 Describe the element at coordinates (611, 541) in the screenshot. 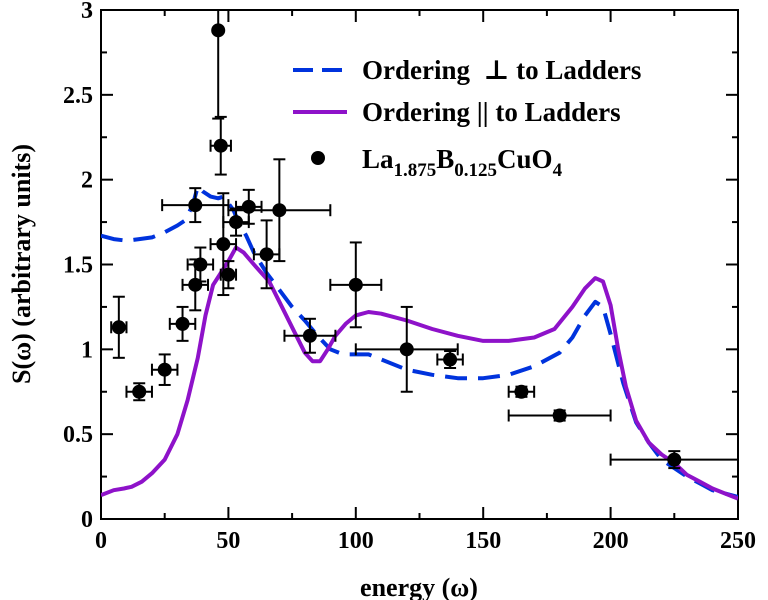

I see `x-tick-label: 200` at that location.